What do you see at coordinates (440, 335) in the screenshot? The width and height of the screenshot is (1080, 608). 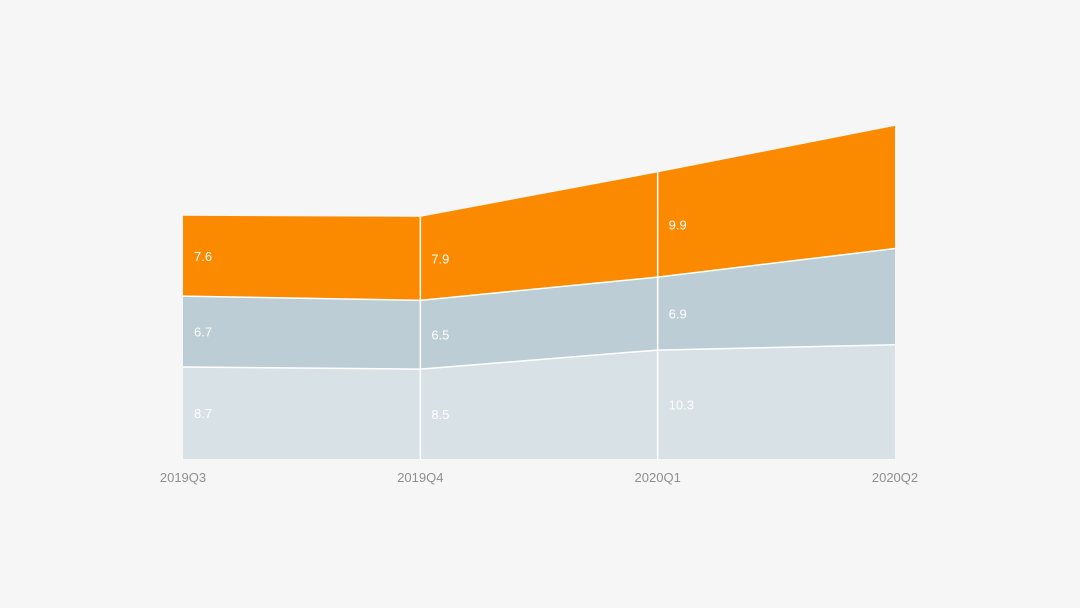 I see `data-label-series-2-2019Q4: 6.5` at bounding box center [440, 335].